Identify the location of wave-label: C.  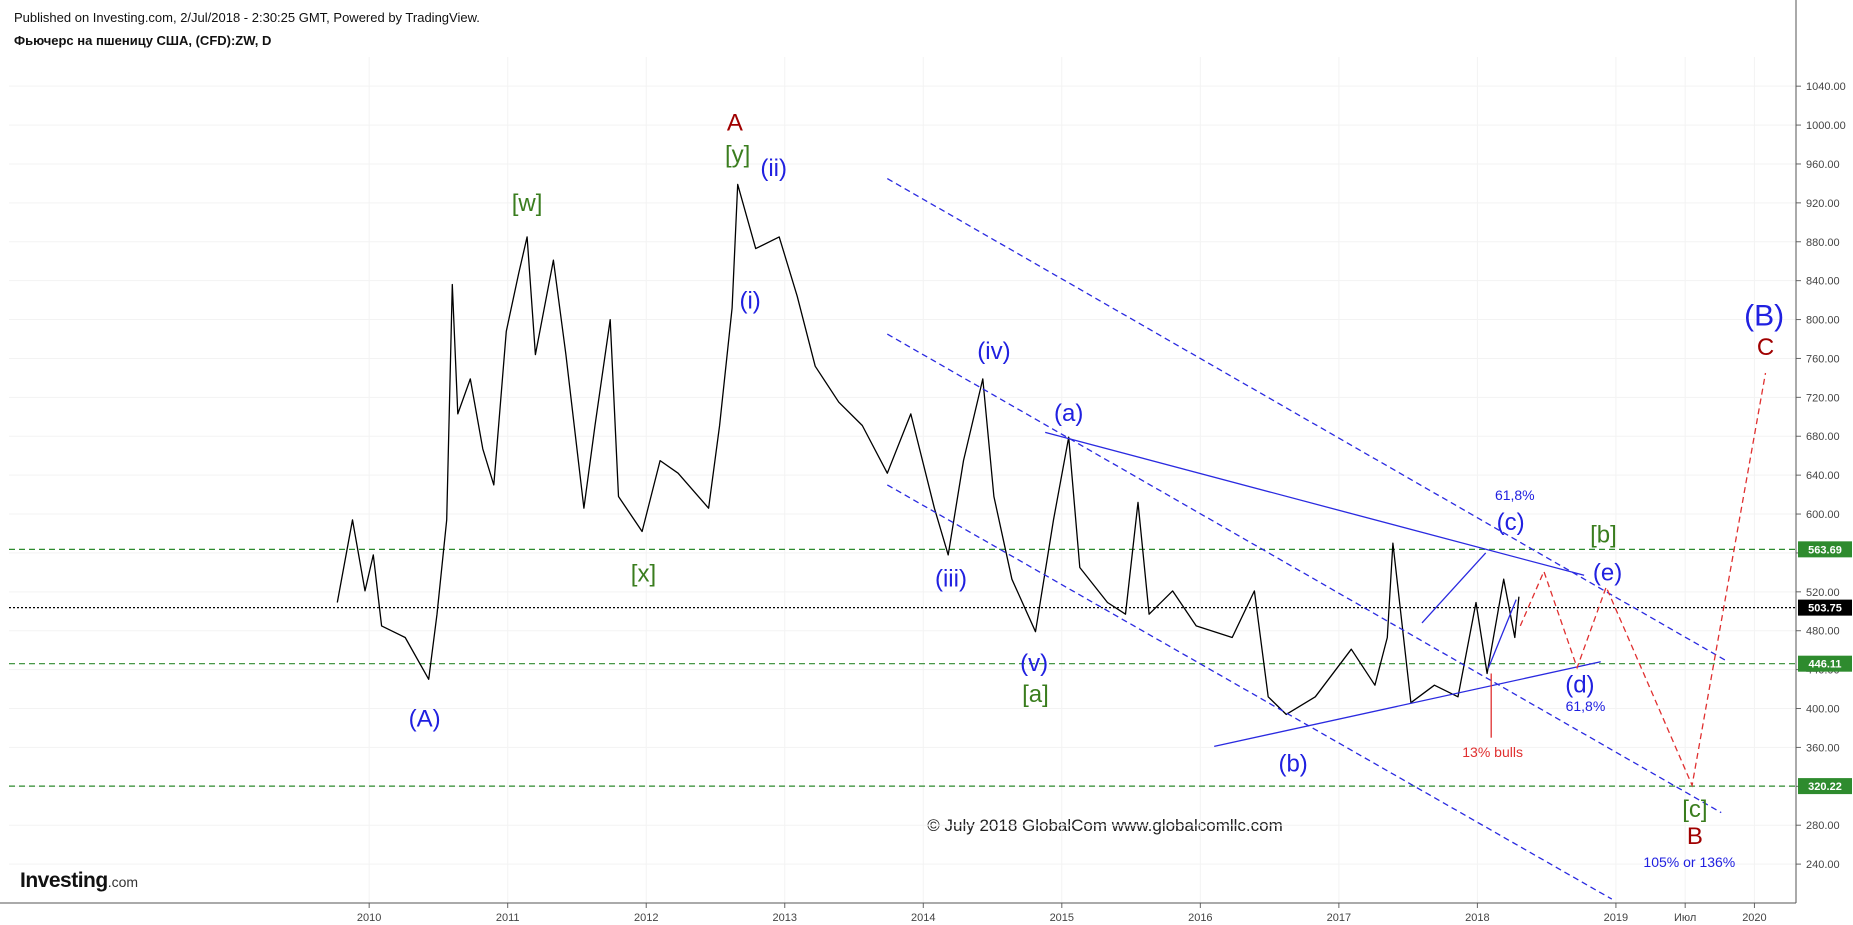
(1765, 347).